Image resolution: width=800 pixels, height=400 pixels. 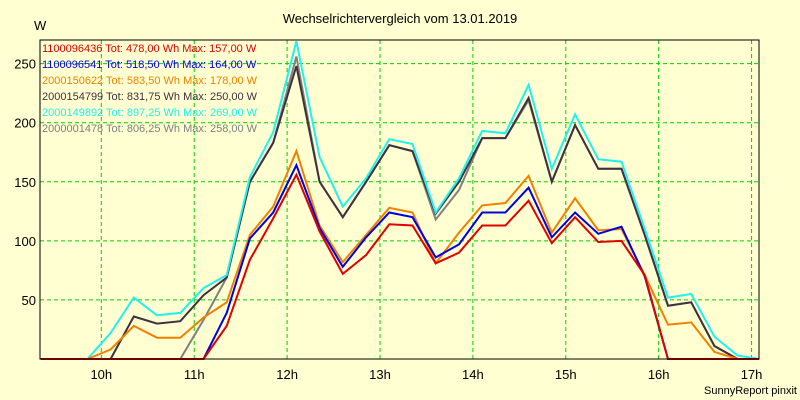 I want to click on y-ticks: 50 100 150 200 250, so click(x=25, y=182).